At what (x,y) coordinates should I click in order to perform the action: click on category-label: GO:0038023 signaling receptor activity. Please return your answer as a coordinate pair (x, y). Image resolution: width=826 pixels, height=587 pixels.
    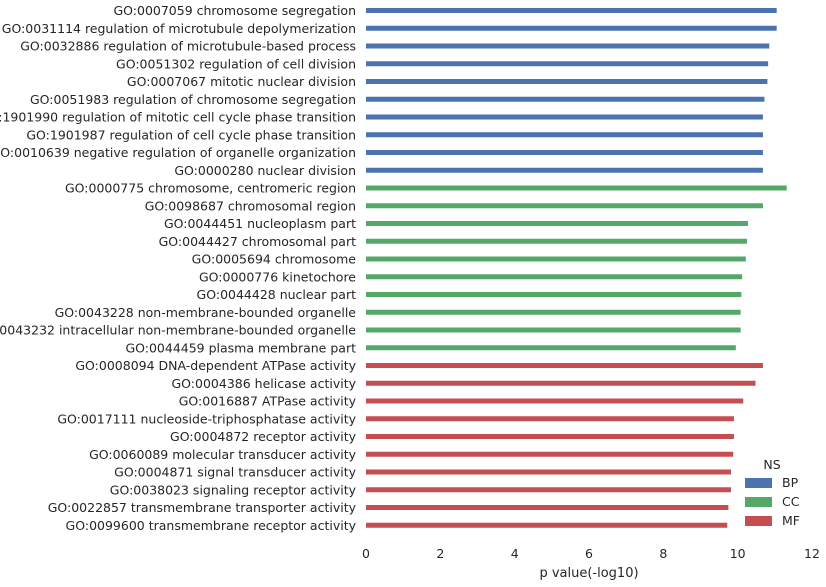
    Looking at the image, I should click on (233, 489).